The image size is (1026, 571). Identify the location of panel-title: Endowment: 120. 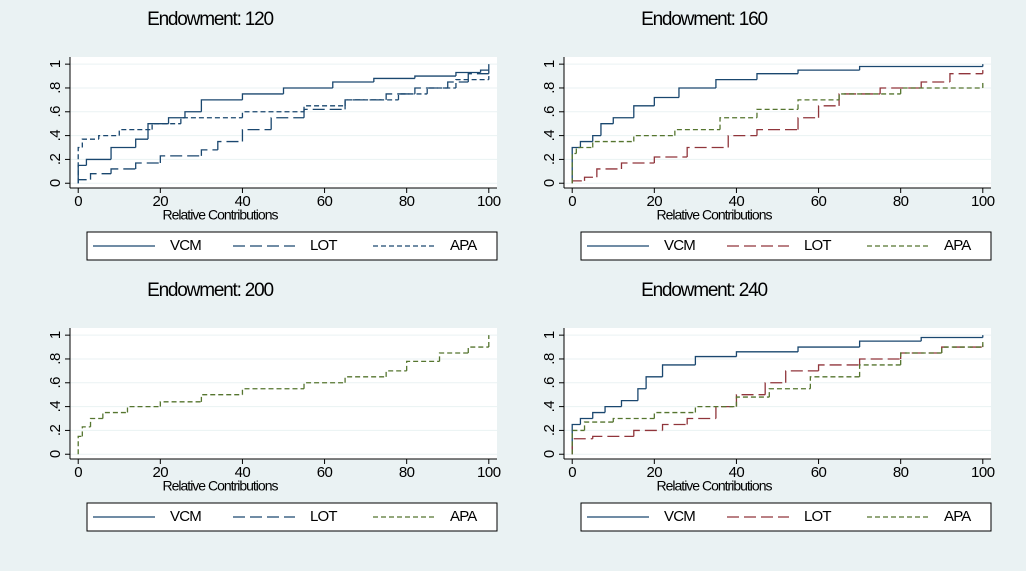
(210, 19).